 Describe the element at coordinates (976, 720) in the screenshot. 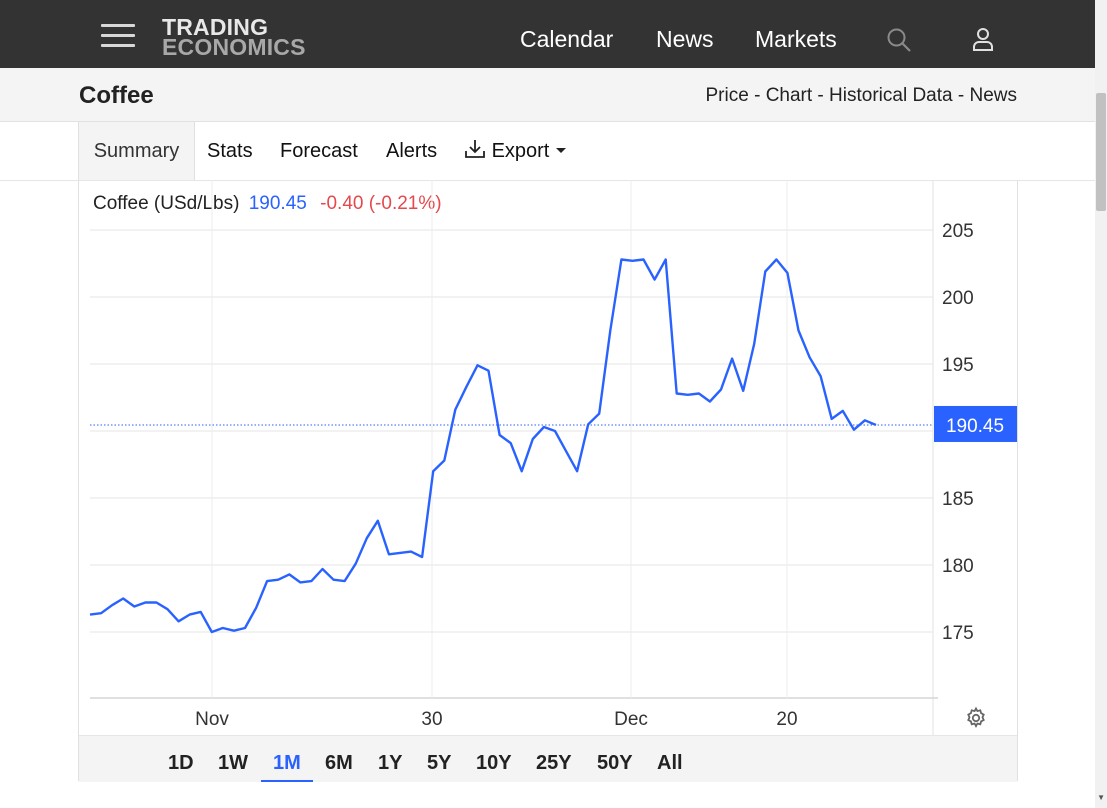

I see `settings-gear-icon` at that location.